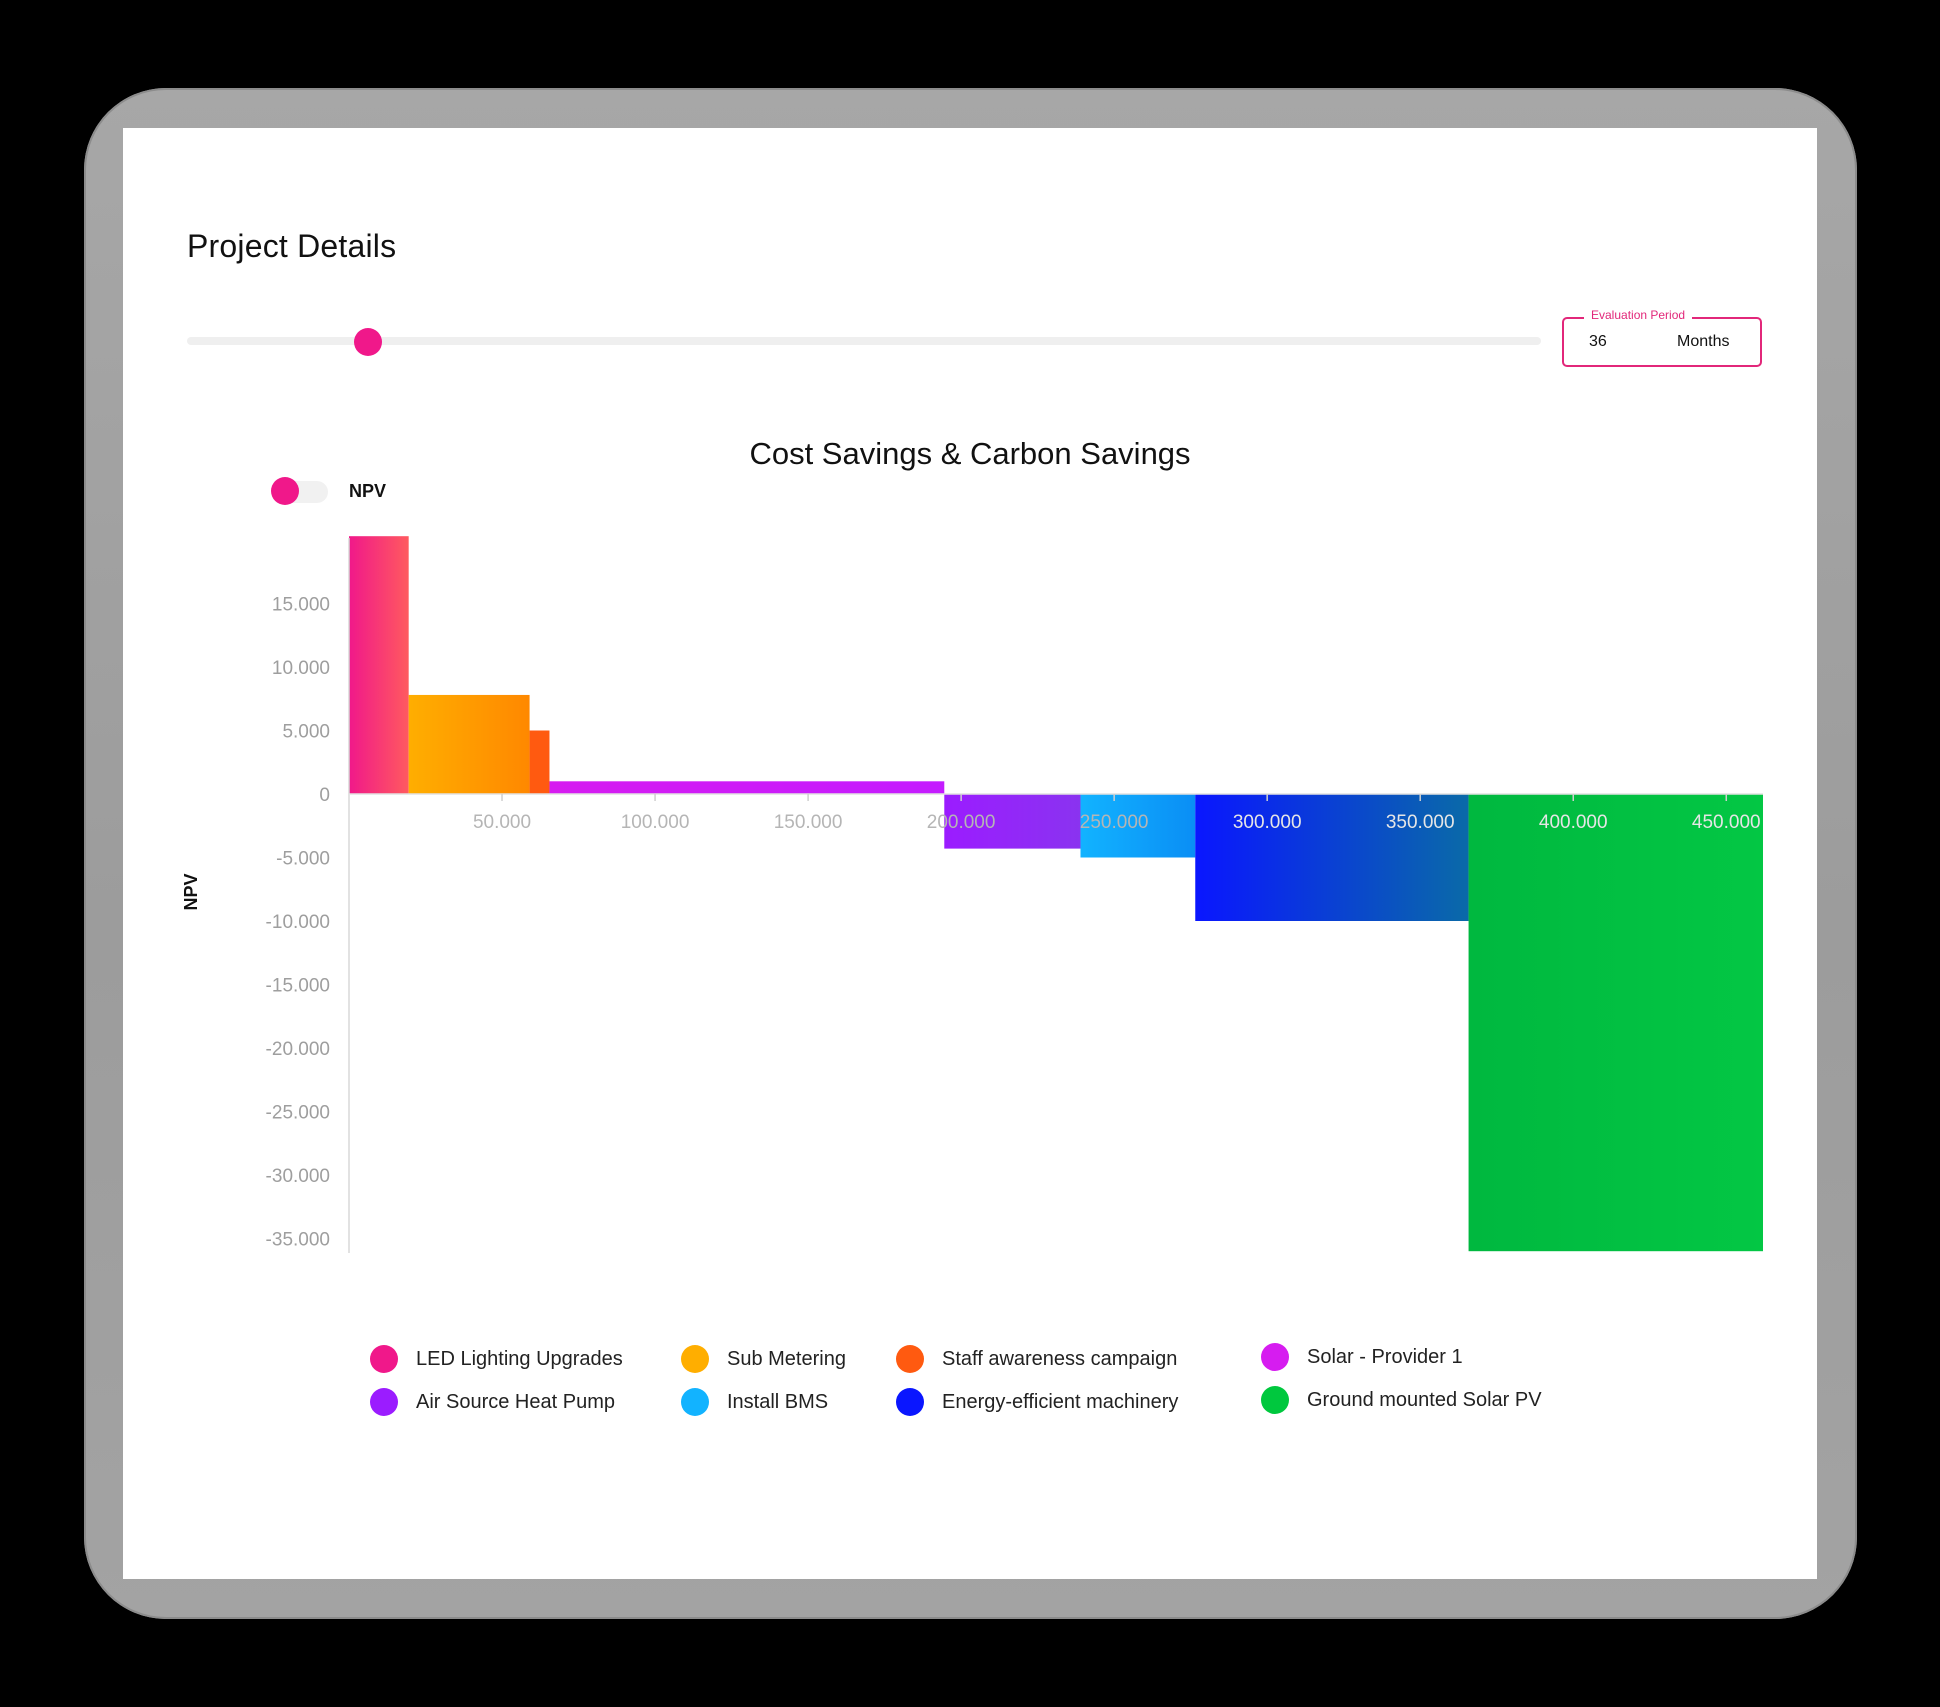 Image resolution: width=1940 pixels, height=1707 pixels. Describe the element at coordinates (292, 246) in the screenshot. I see `page-title: Project Details` at that location.